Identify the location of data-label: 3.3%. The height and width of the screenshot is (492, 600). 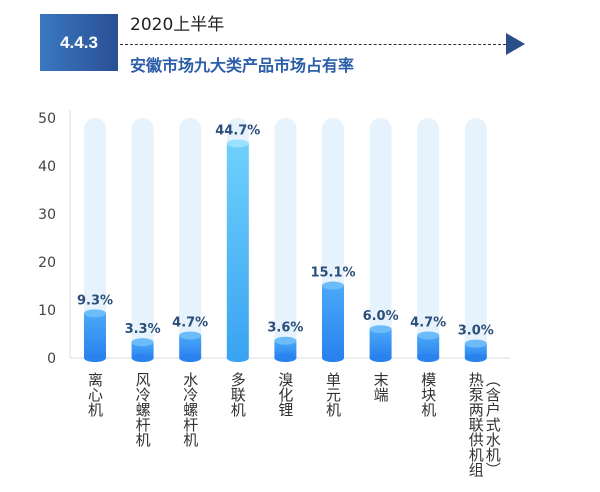
(143, 329).